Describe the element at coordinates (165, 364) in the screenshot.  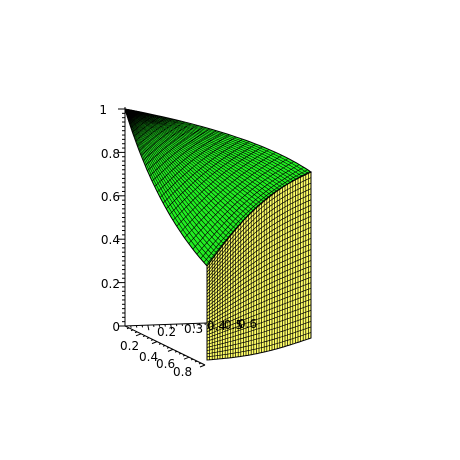
I see `x-tick-label: 0.6` at that location.